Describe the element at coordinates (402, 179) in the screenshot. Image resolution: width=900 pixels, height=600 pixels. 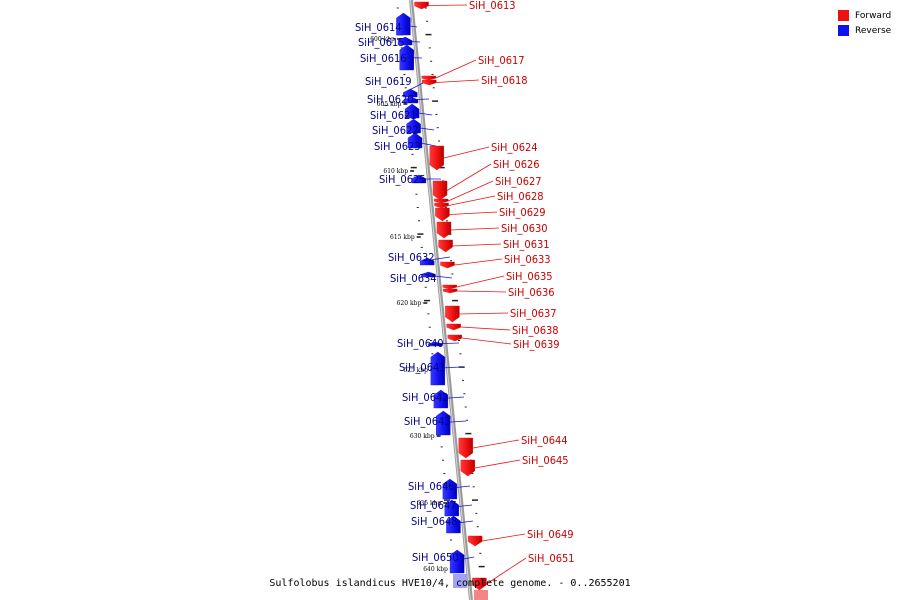
I see `gene-label-sih-0625: SiH_0625` at that location.